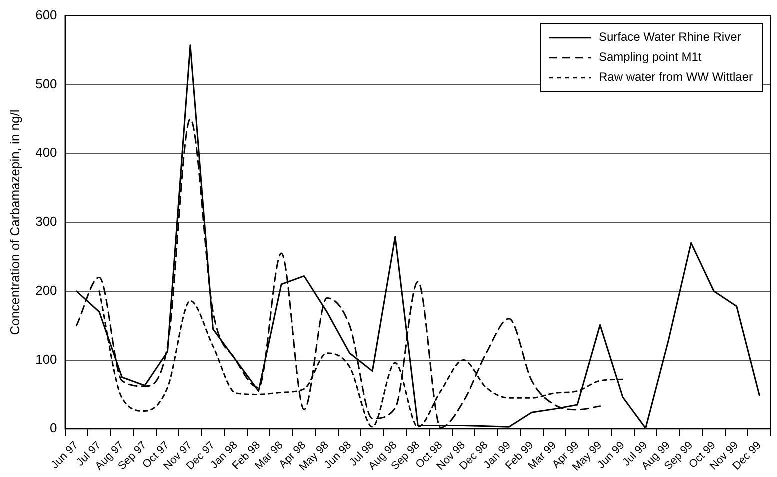  What do you see at coordinates (47, 290) in the screenshot?
I see `y-tick-label: 200` at bounding box center [47, 290].